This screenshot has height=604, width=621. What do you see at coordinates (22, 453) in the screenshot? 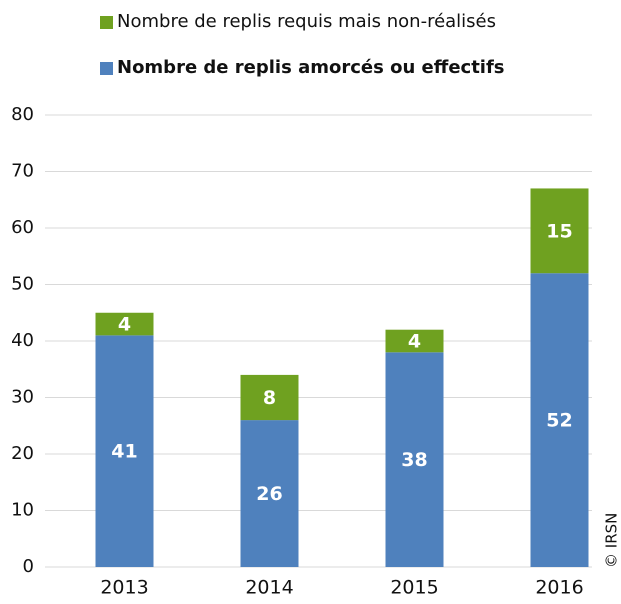
I see `y-tick-label: 20` at bounding box center [22, 453].